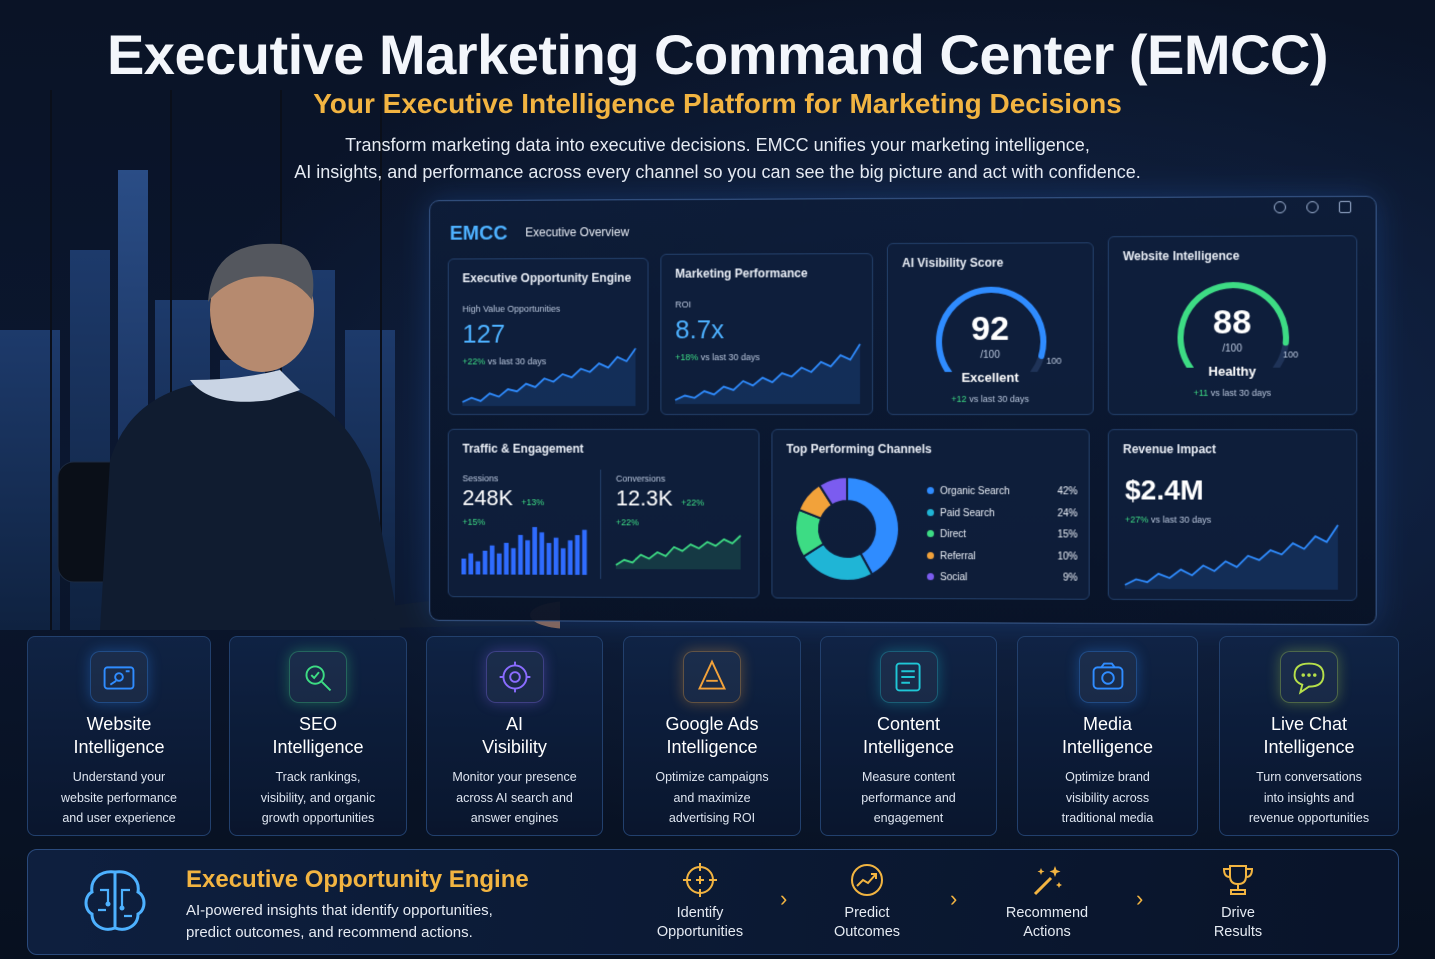 The width and height of the screenshot is (1435, 959). I want to click on website-icon, so click(119, 677).